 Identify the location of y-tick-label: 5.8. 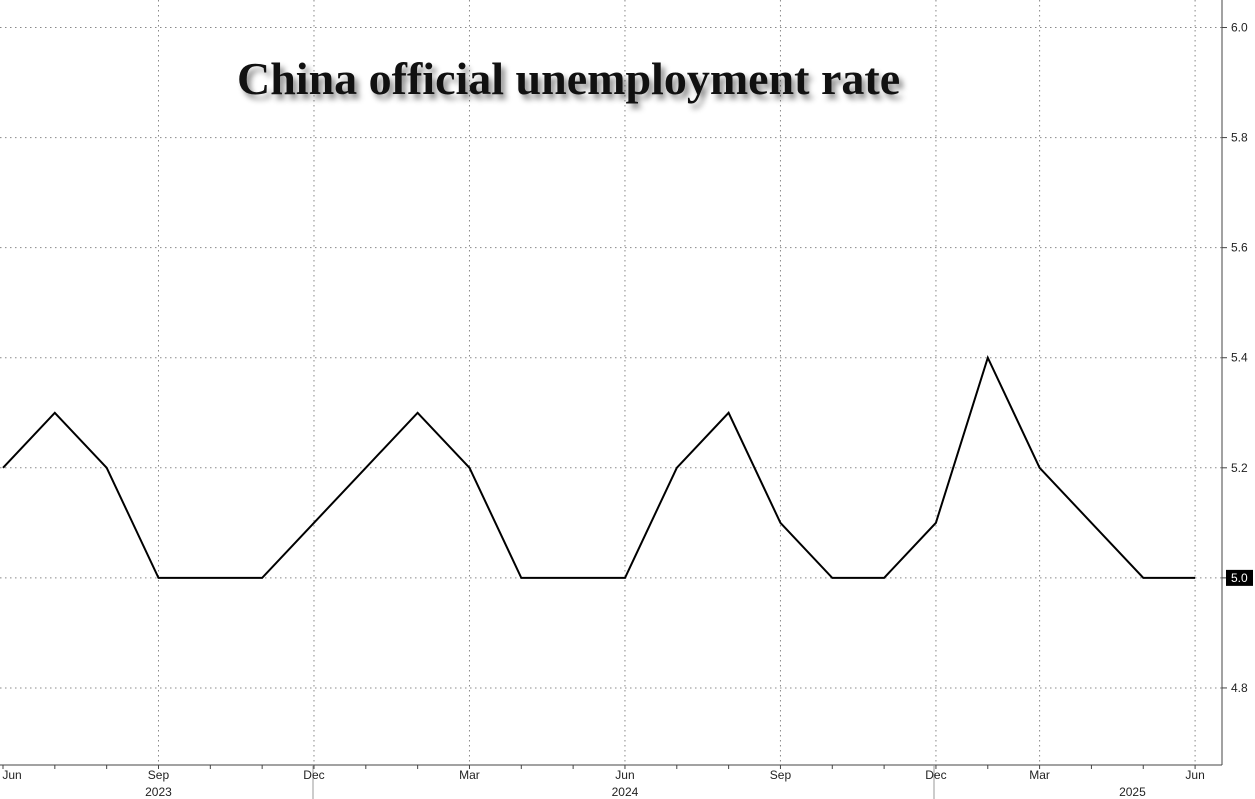
(1239, 138).